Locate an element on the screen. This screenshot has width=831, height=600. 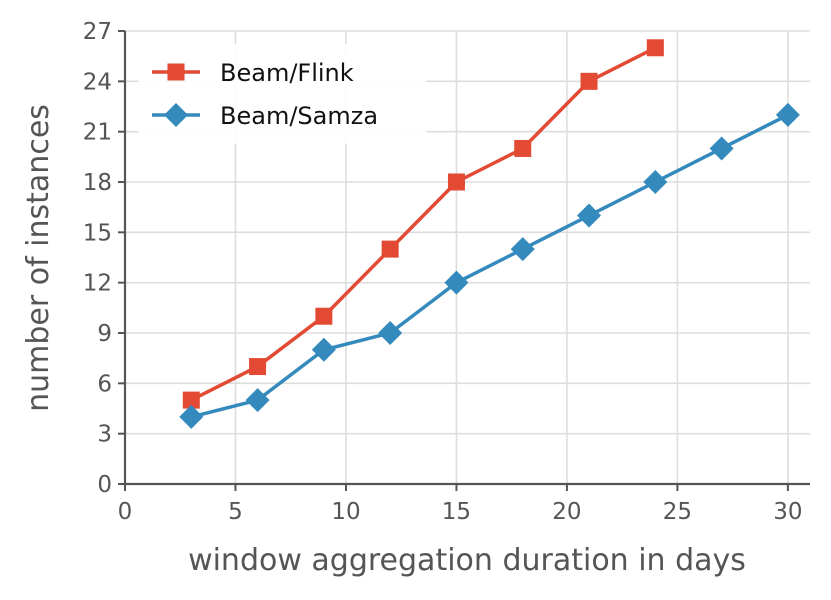
legend: Beam/Flink Beam/Samza is located at coordinates (282, 94).